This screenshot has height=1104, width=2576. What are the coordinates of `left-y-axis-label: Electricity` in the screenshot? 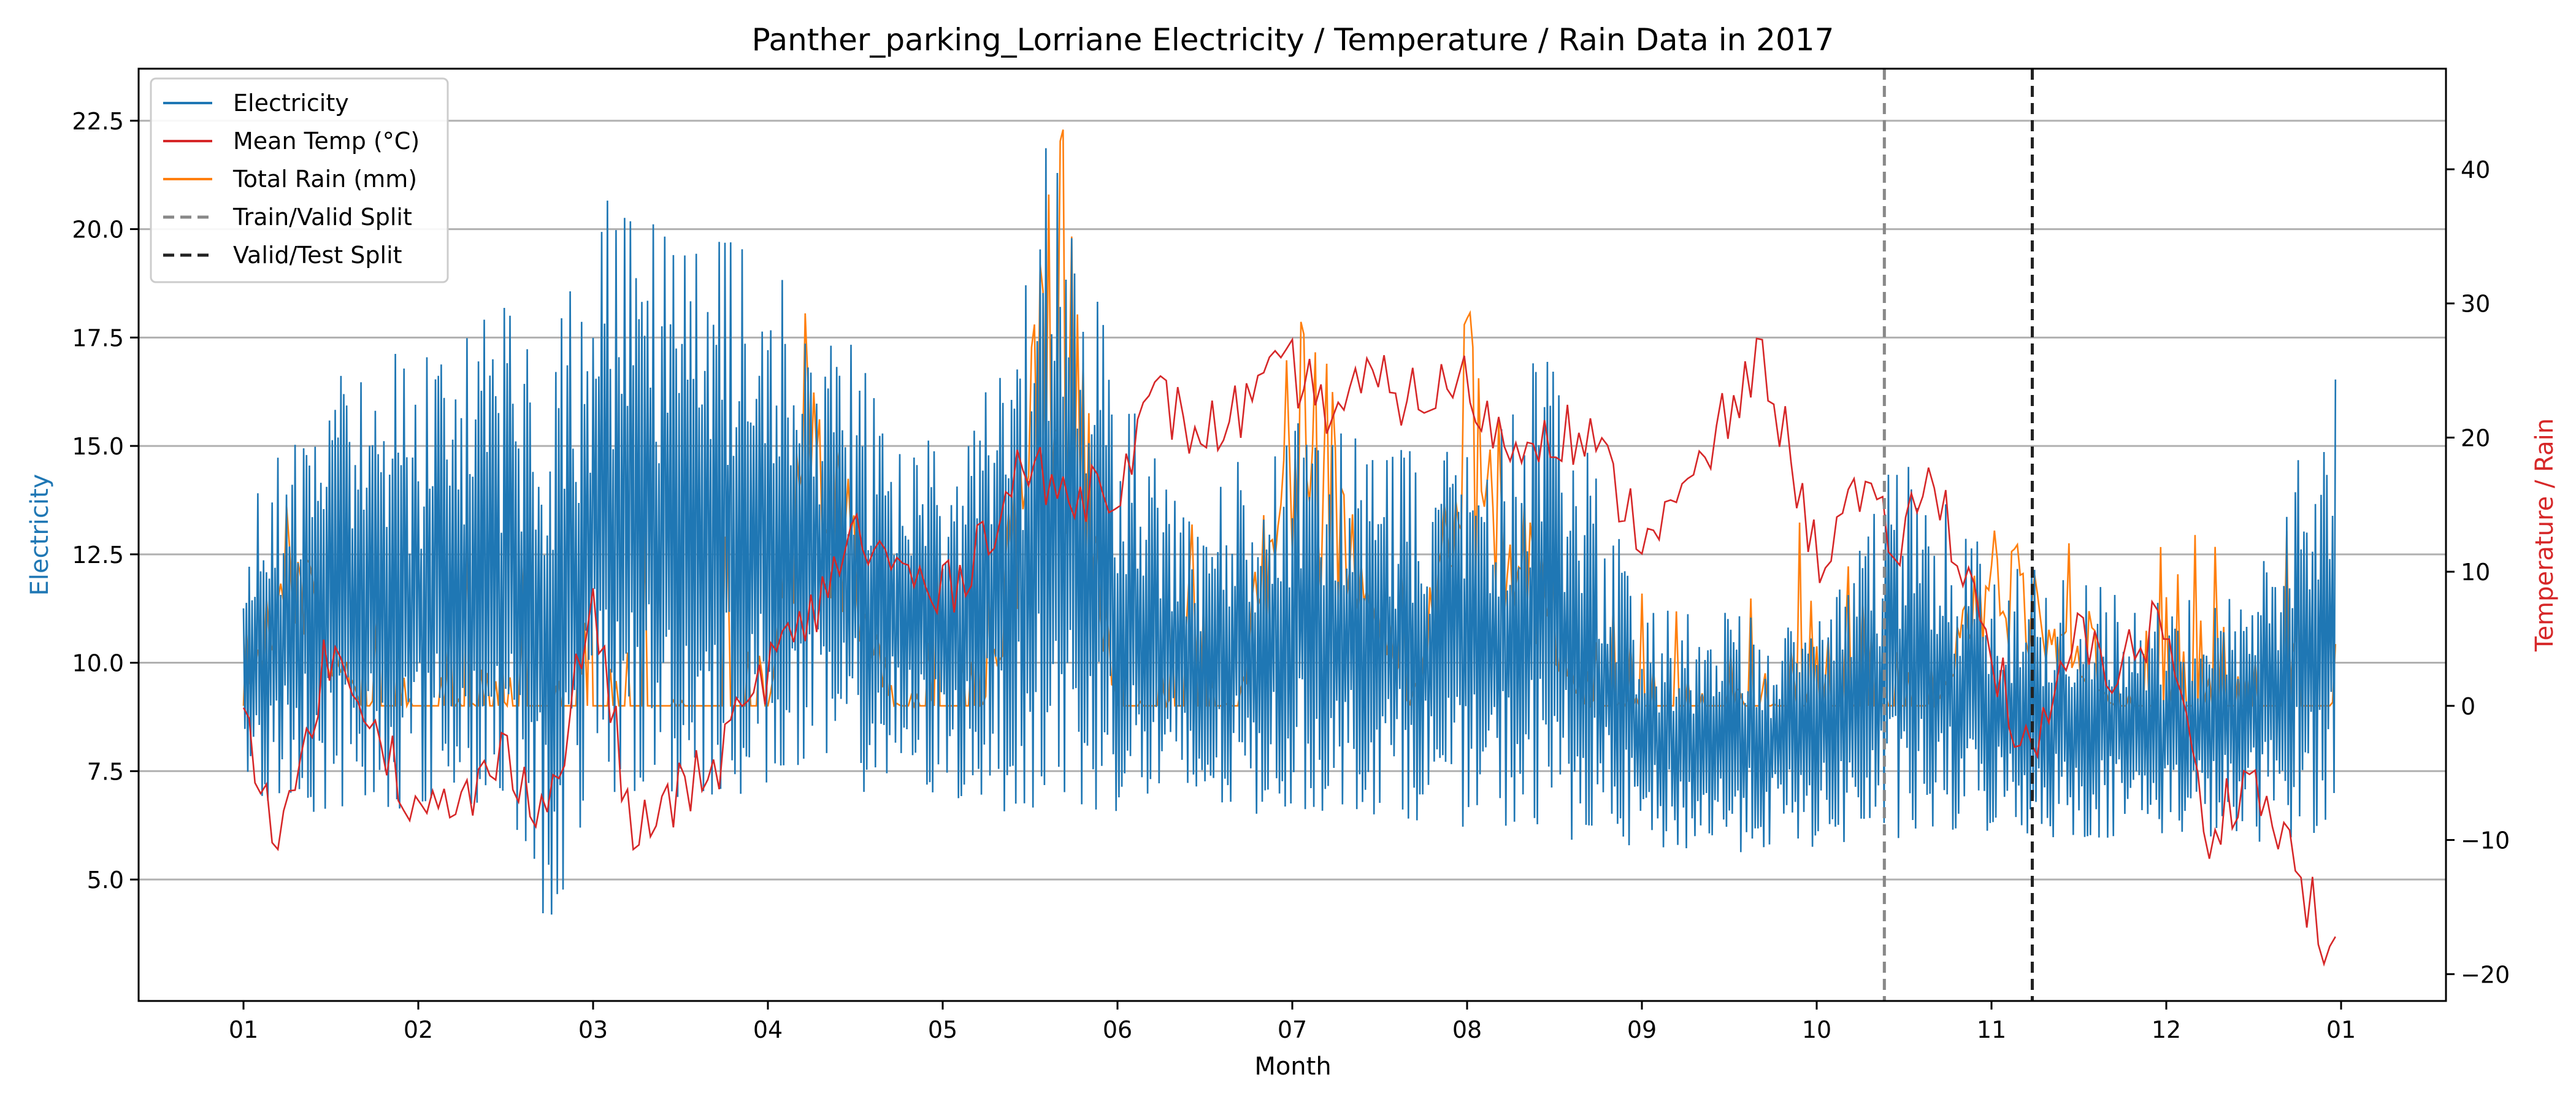 It's located at (40, 535).